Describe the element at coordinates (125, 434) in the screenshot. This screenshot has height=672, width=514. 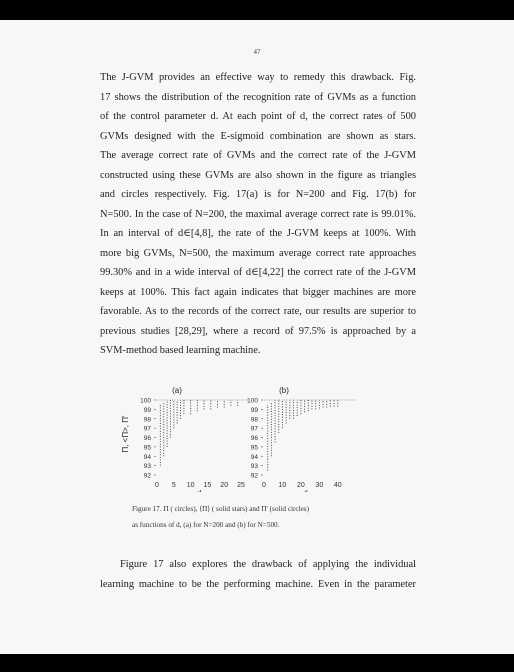
I see `y-axis-label: Π, <Π>, Π'` at that location.